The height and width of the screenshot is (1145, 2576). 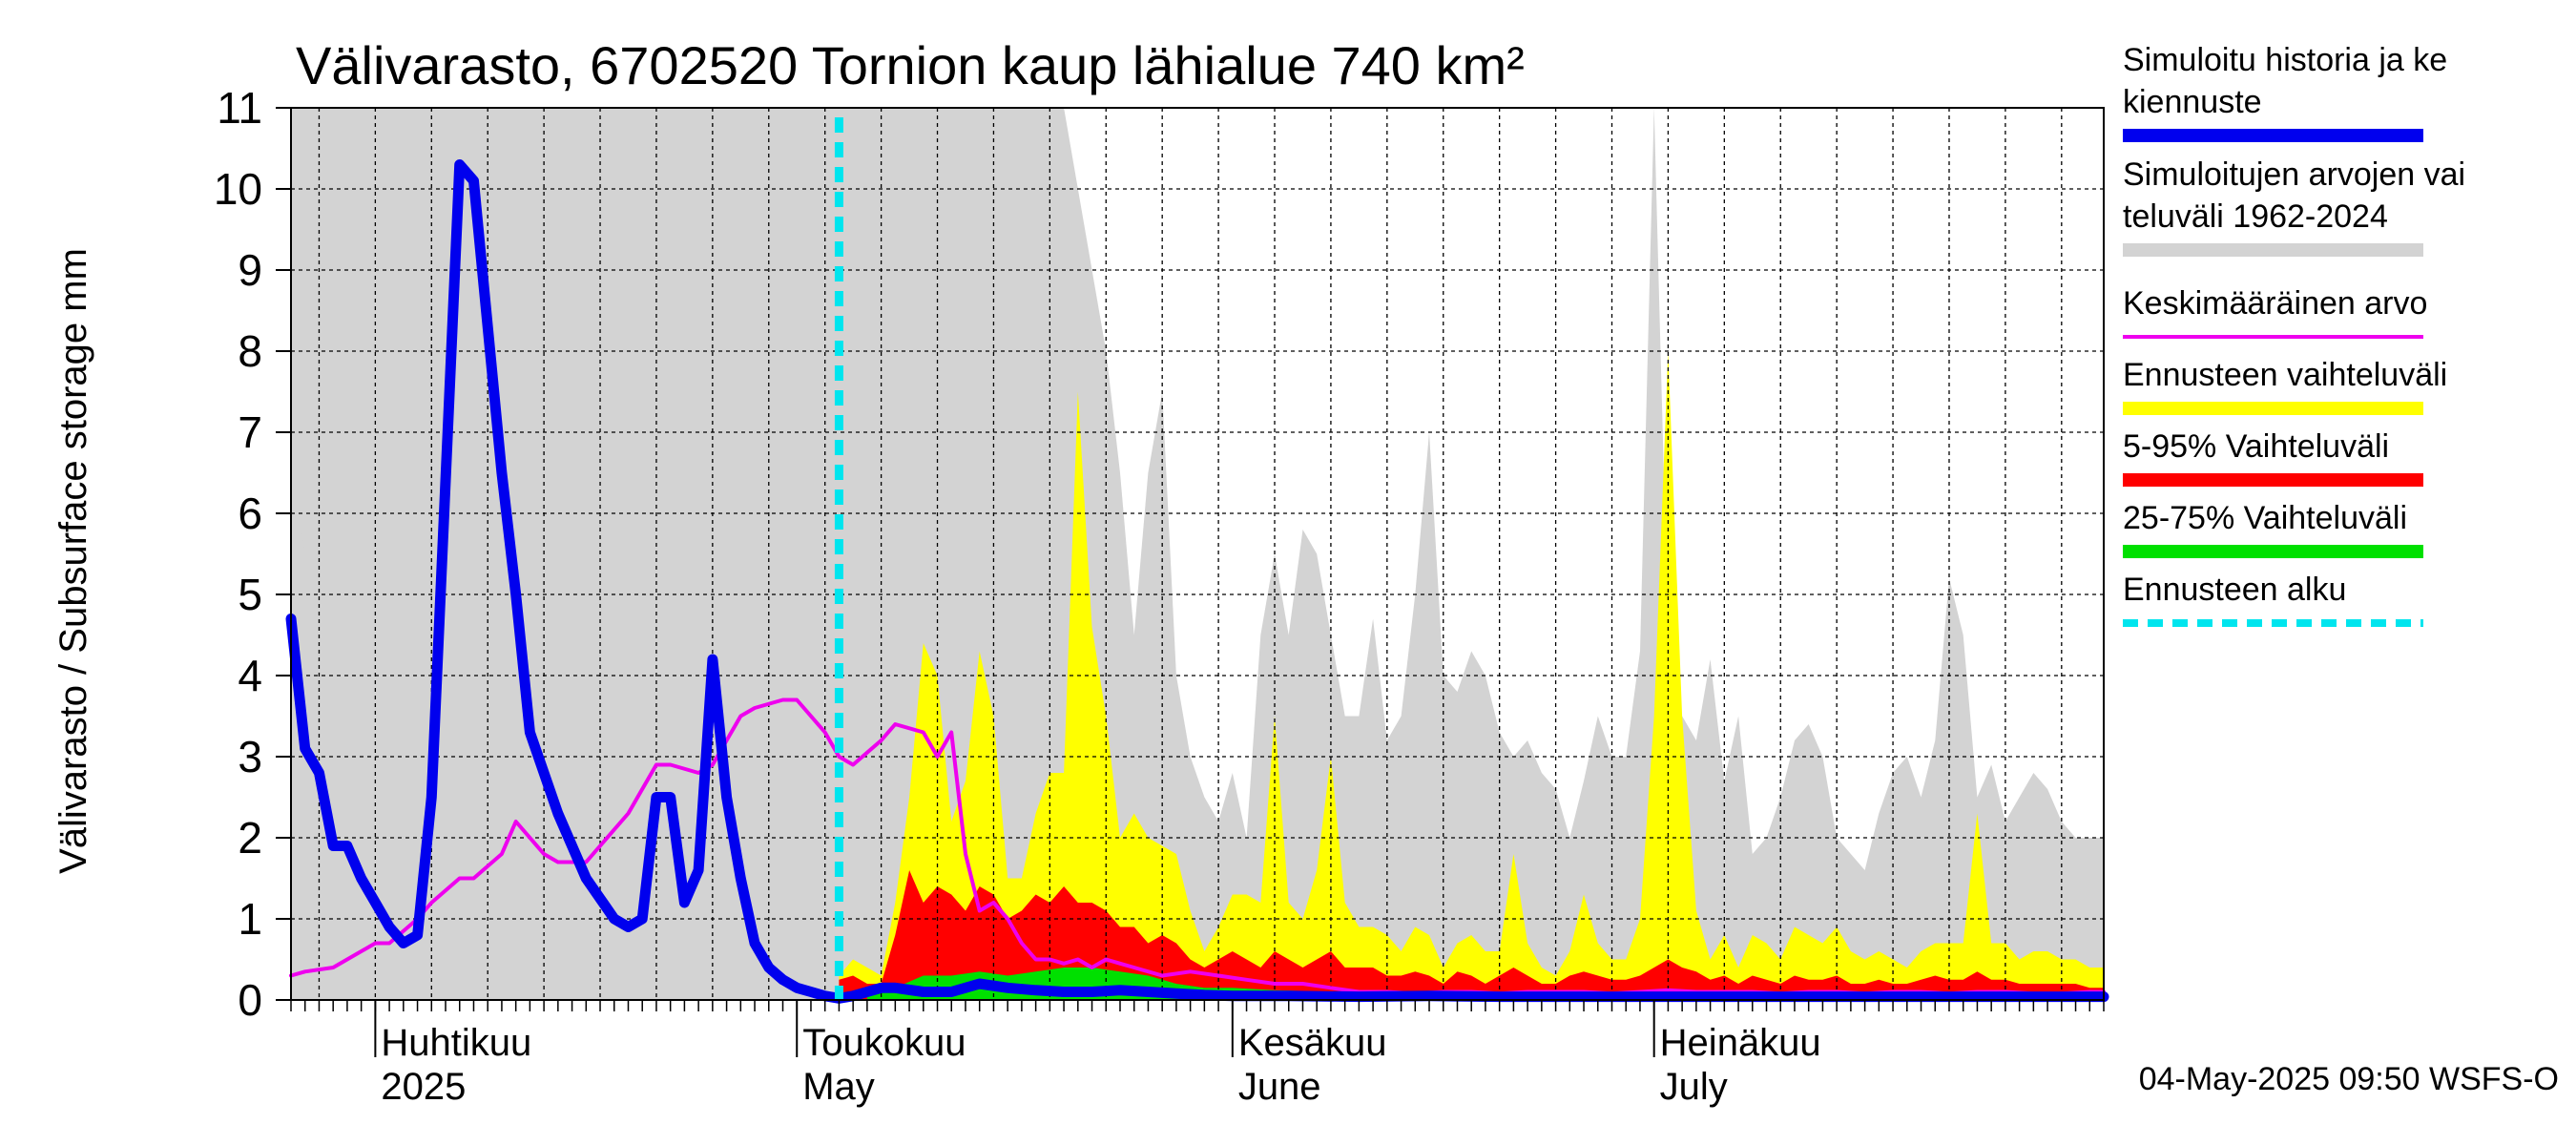 I want to click on legend-label: kiennuste, so click(x=2192, y=102).